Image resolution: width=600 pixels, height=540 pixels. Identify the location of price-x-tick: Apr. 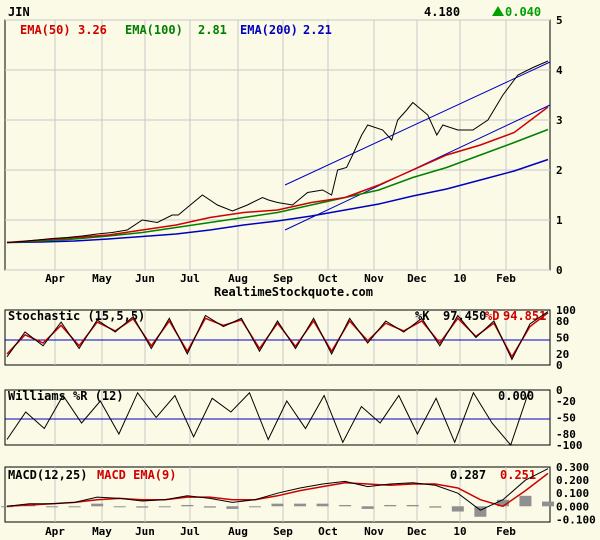
(55, 278).